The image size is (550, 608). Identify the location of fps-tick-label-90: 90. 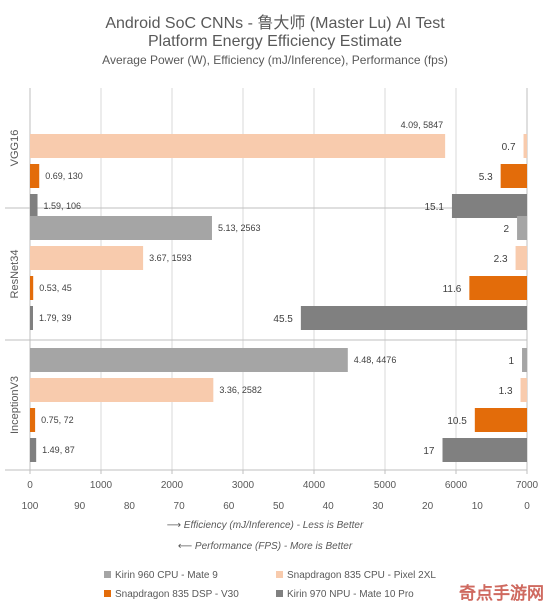
(80, 506).